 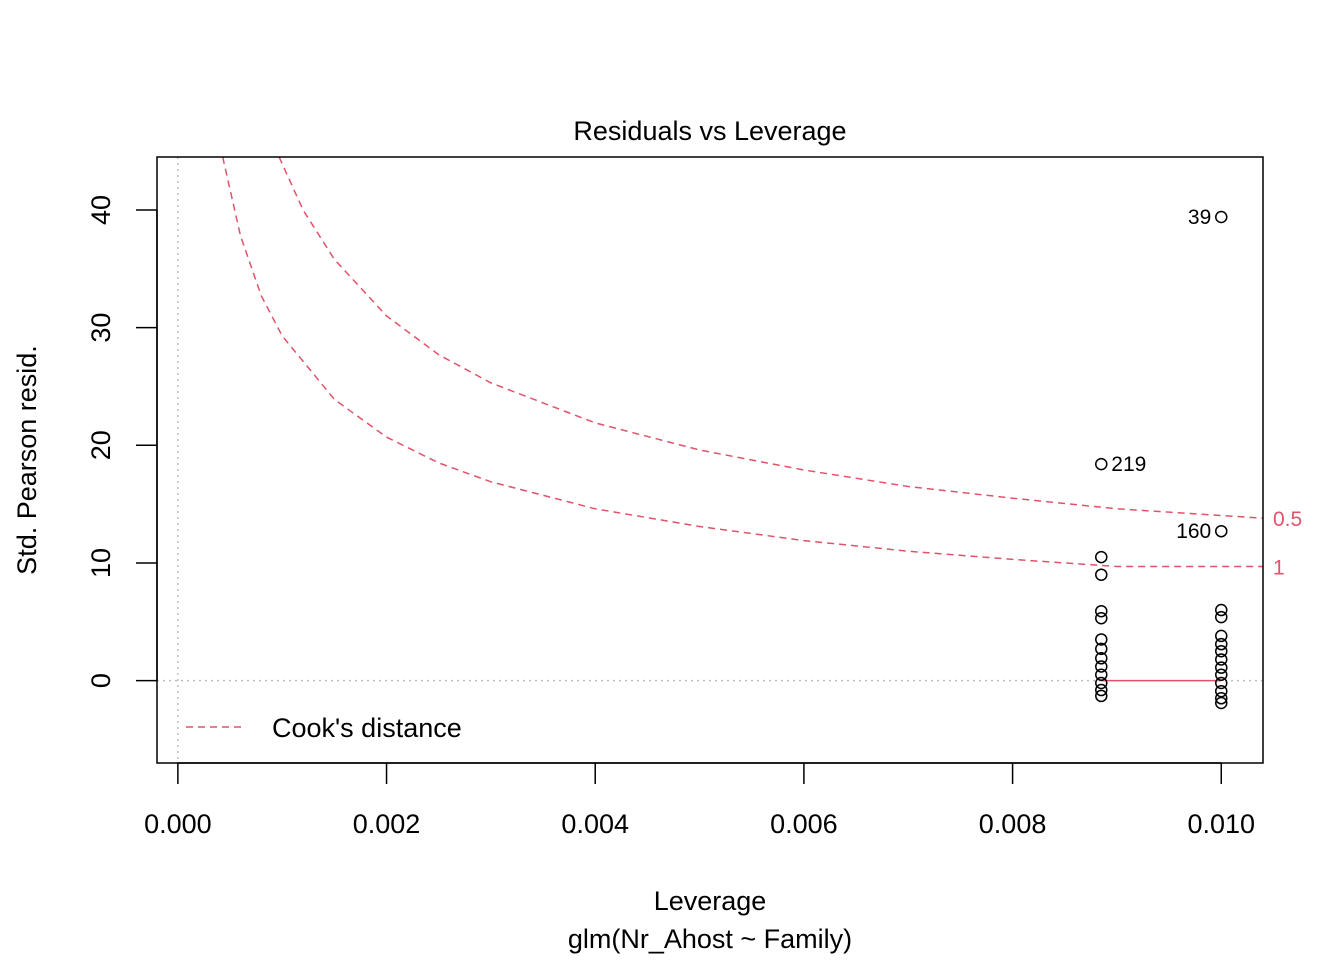 I want to click on x-axis-subtitle: glm(Nr_Ahost ~ Family), so click(x=710, y=939).